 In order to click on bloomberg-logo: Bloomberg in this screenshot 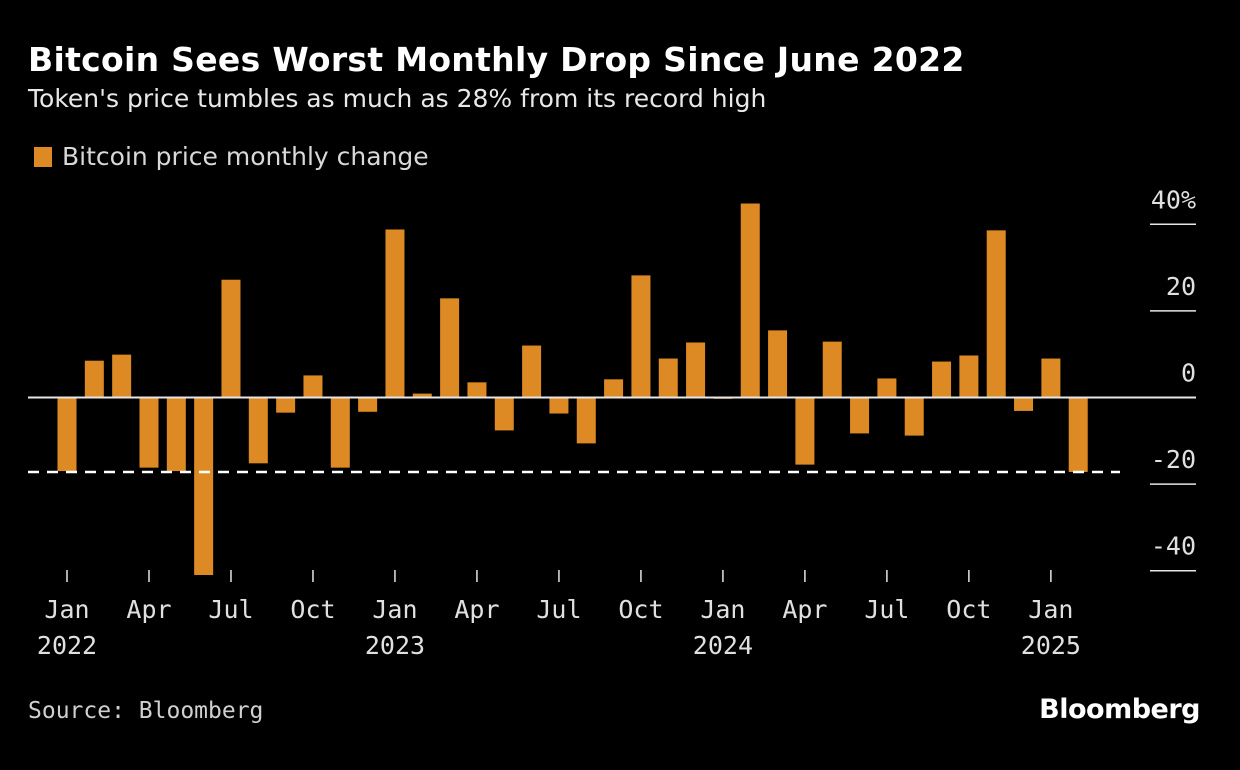, I will do `click(1119, 709)`.